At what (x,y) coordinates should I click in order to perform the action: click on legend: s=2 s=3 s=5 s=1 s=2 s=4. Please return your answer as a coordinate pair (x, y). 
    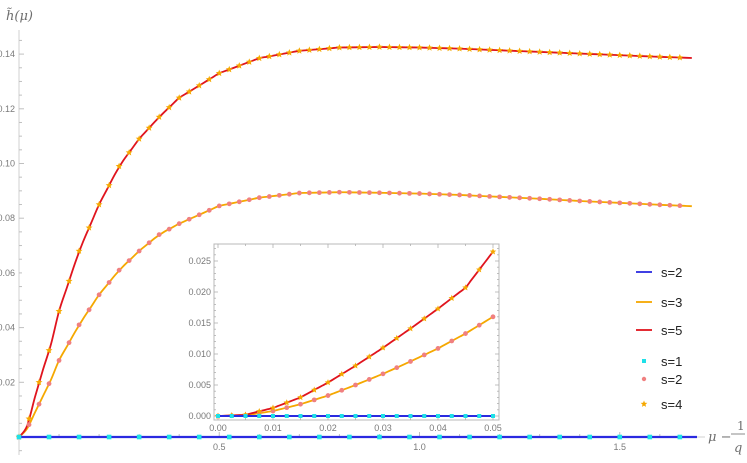
    Looking at the image, I should click on (659, 338).